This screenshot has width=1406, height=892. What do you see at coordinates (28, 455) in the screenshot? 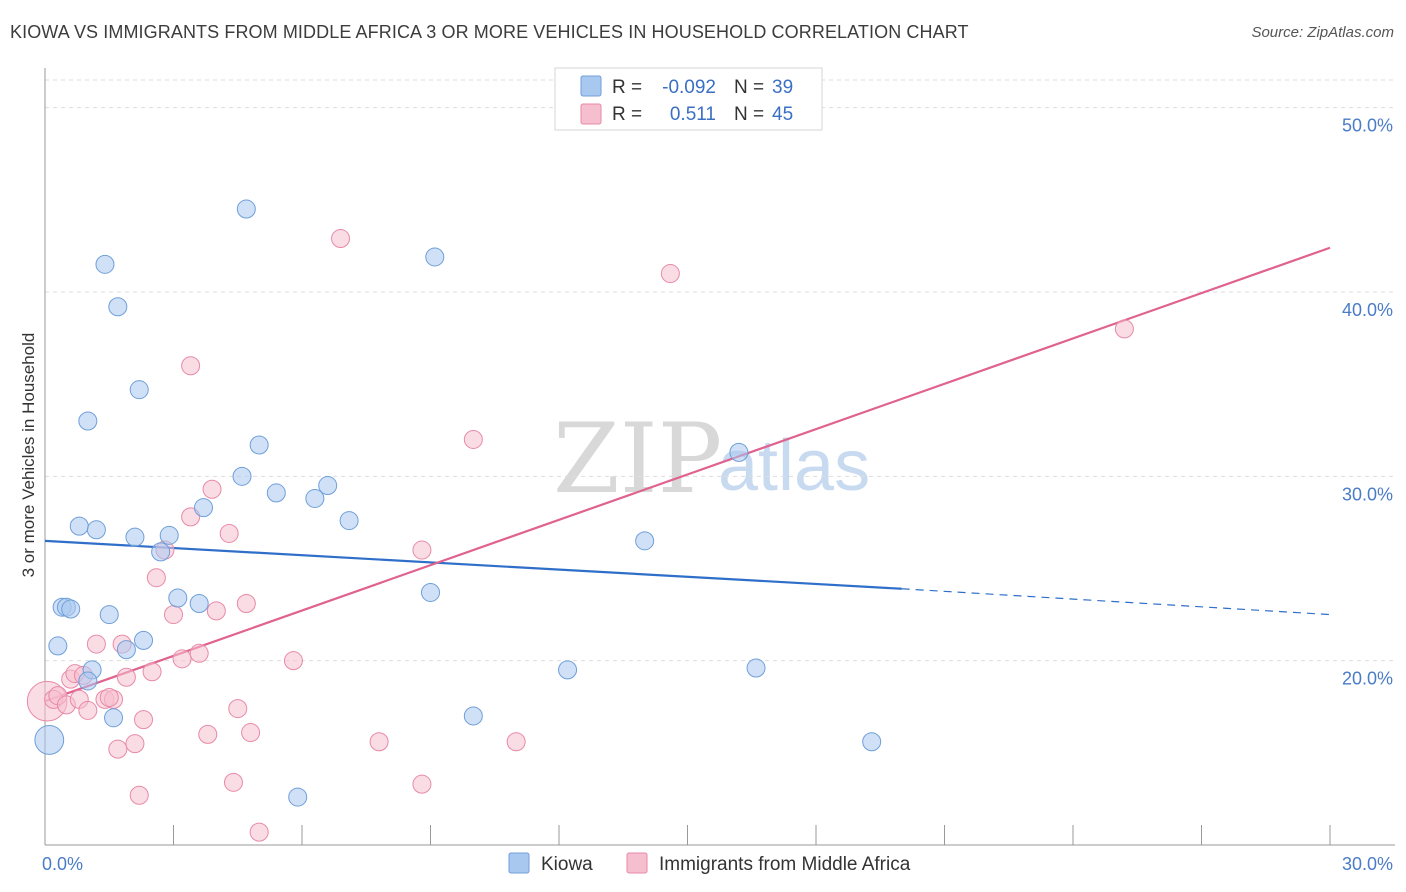
I see `y-axis-label: 3 or more Vehicles in Household` at bounding box center [28, 455].